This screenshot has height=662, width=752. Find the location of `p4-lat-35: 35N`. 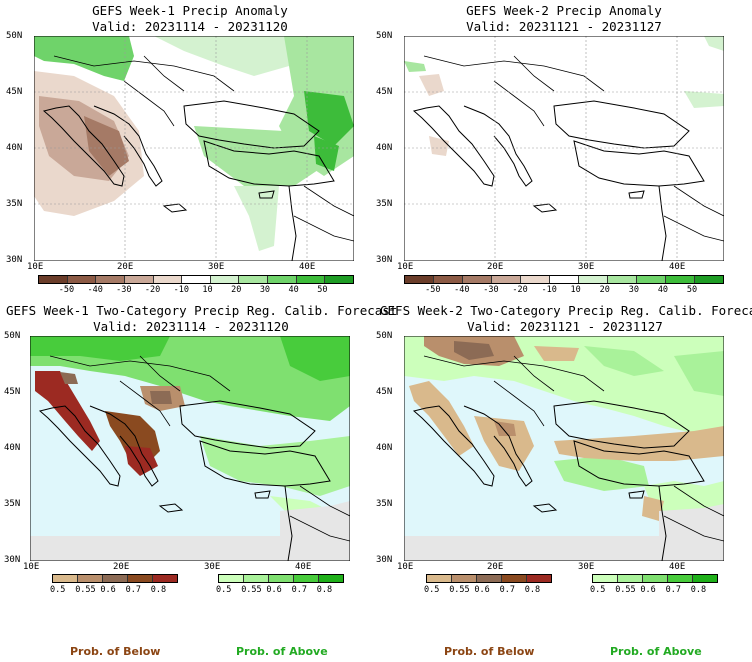

p4-lat-35: 35N is located at coordinates (384, 504).